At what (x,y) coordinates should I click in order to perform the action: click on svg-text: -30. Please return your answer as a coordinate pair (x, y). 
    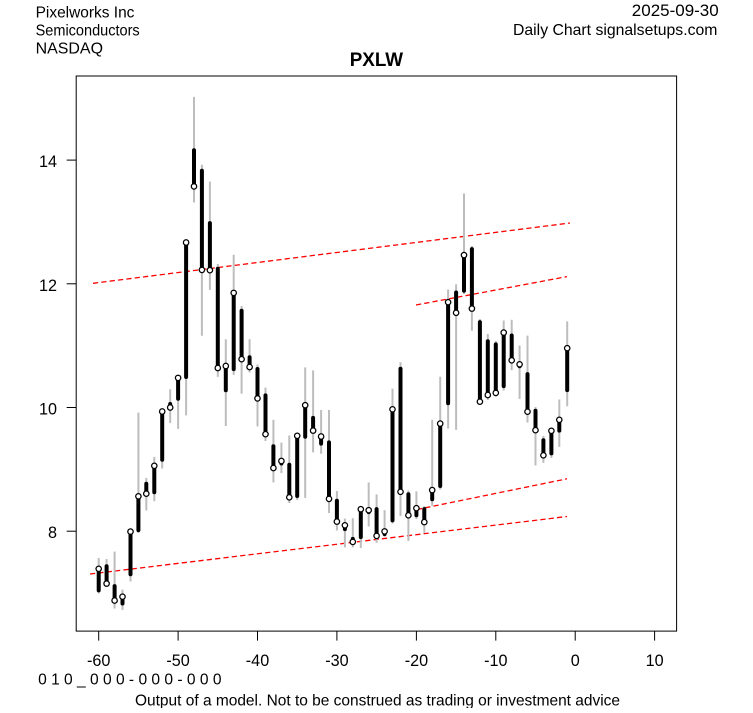
    Looking at the image, I should click on (336, 661).